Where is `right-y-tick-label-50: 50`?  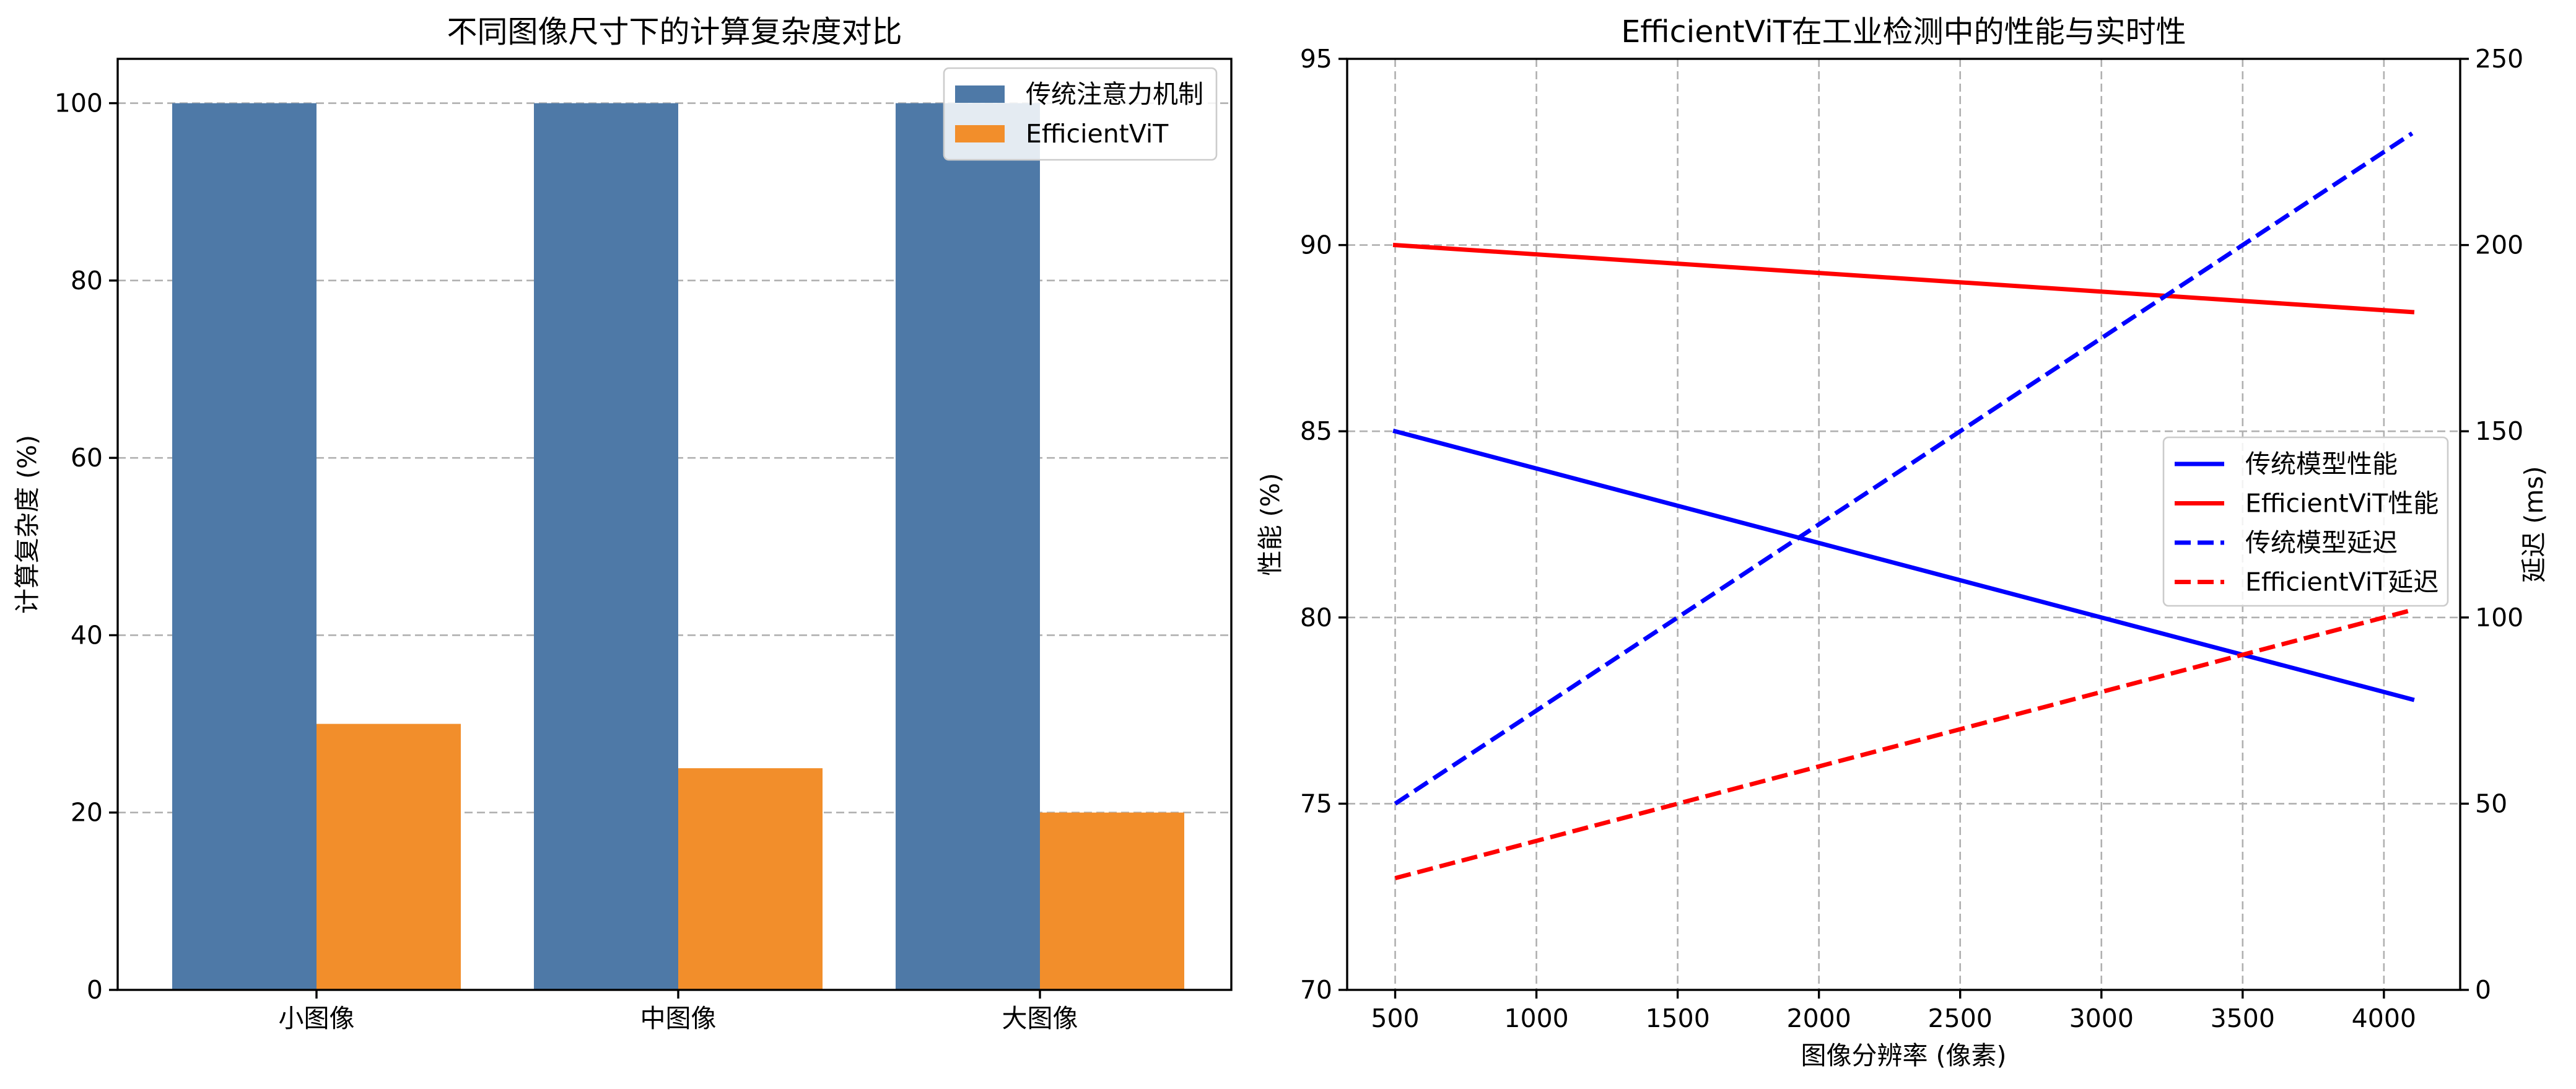 right-y-tick-label-50: 50 is located at coordinates (2491, 803).